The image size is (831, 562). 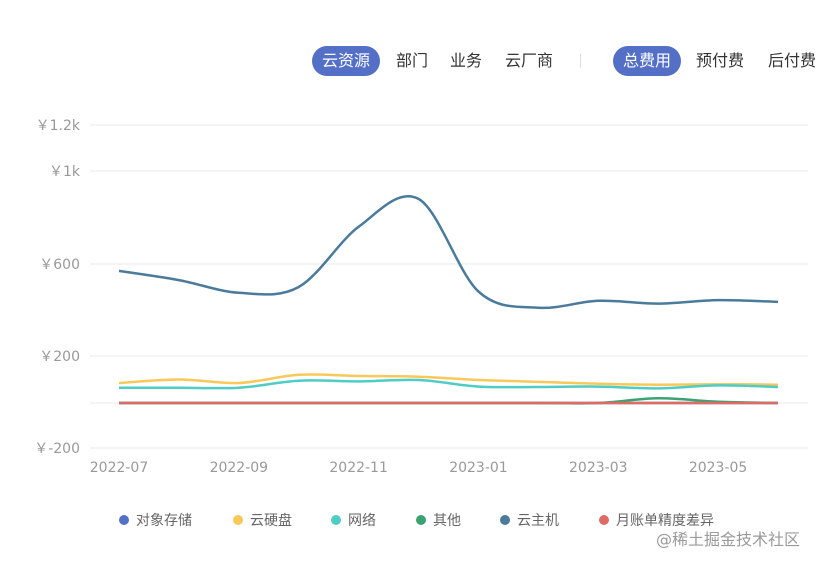 What do you see at coordinates (728, 539) in the screenshot?
I see `watermark: @稀土掘金技术社区` at bounding box center [728, 539].